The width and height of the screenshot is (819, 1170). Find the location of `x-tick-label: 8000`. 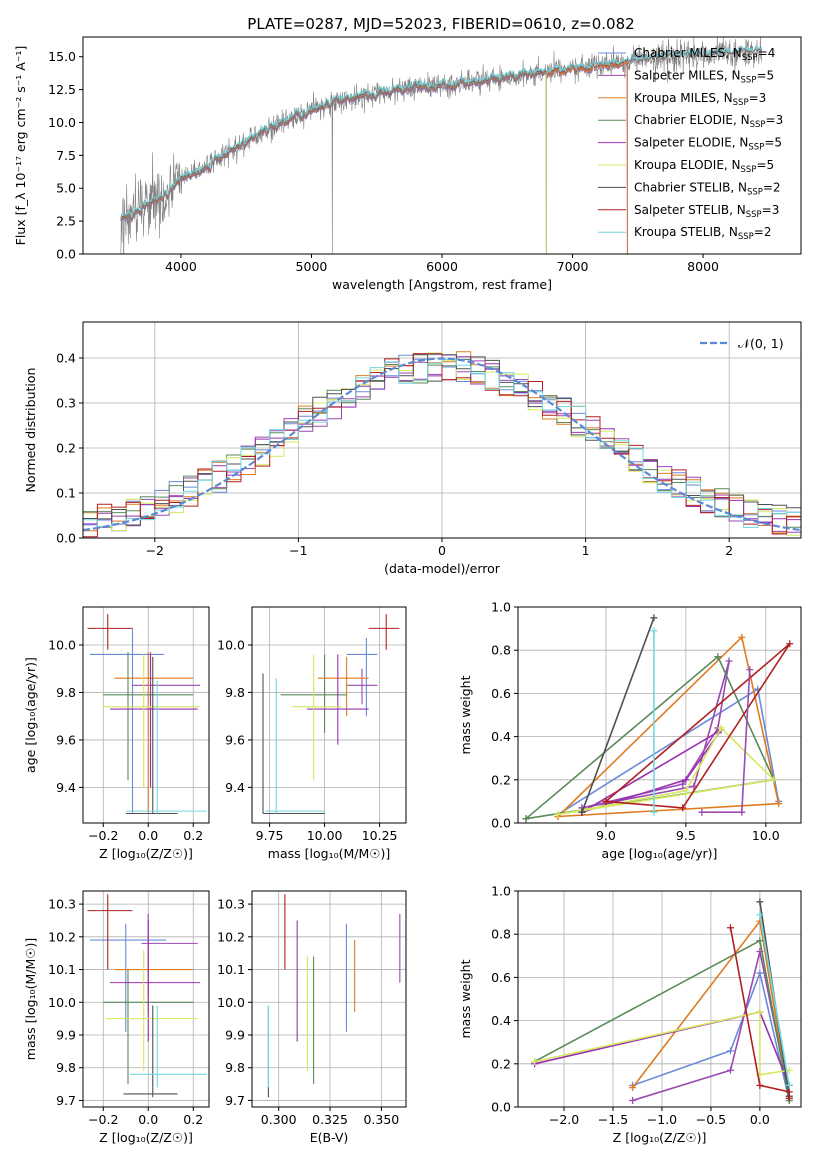

x-tick-label: 8000 is located at coordinates (703, 266).